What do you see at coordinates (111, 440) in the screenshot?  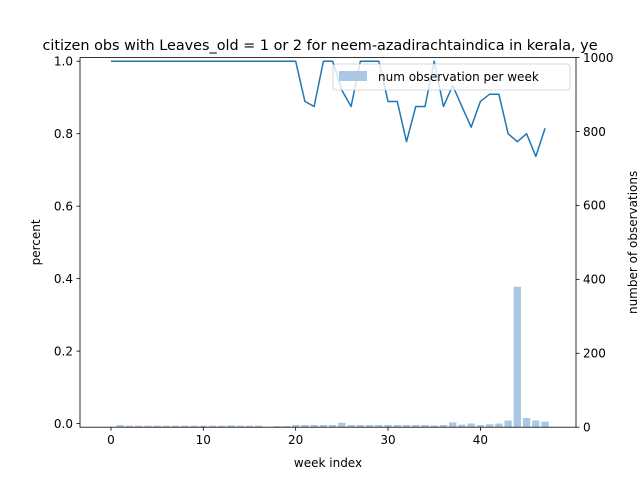 I see `x-tick-label: 0` at bounding box center [111, 440].